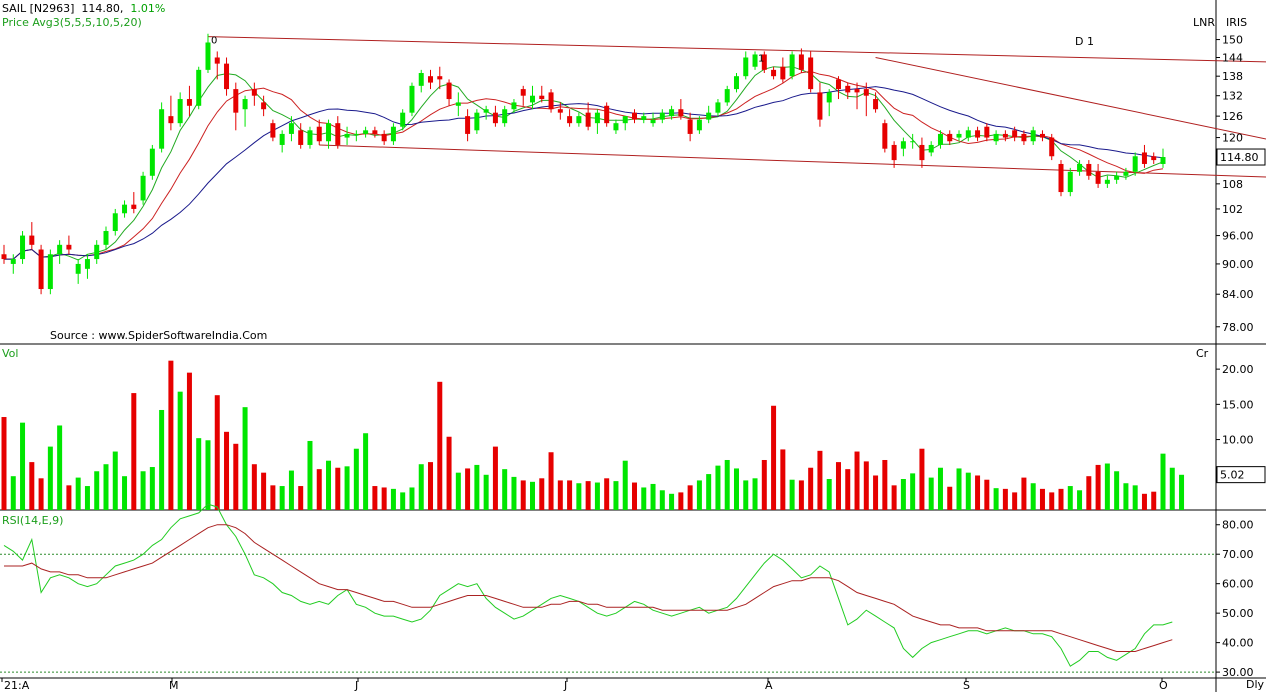 This screenshot has width=1266, height=692. I want to click on rsi-tick-label: 30.00, so click(1238, 672).